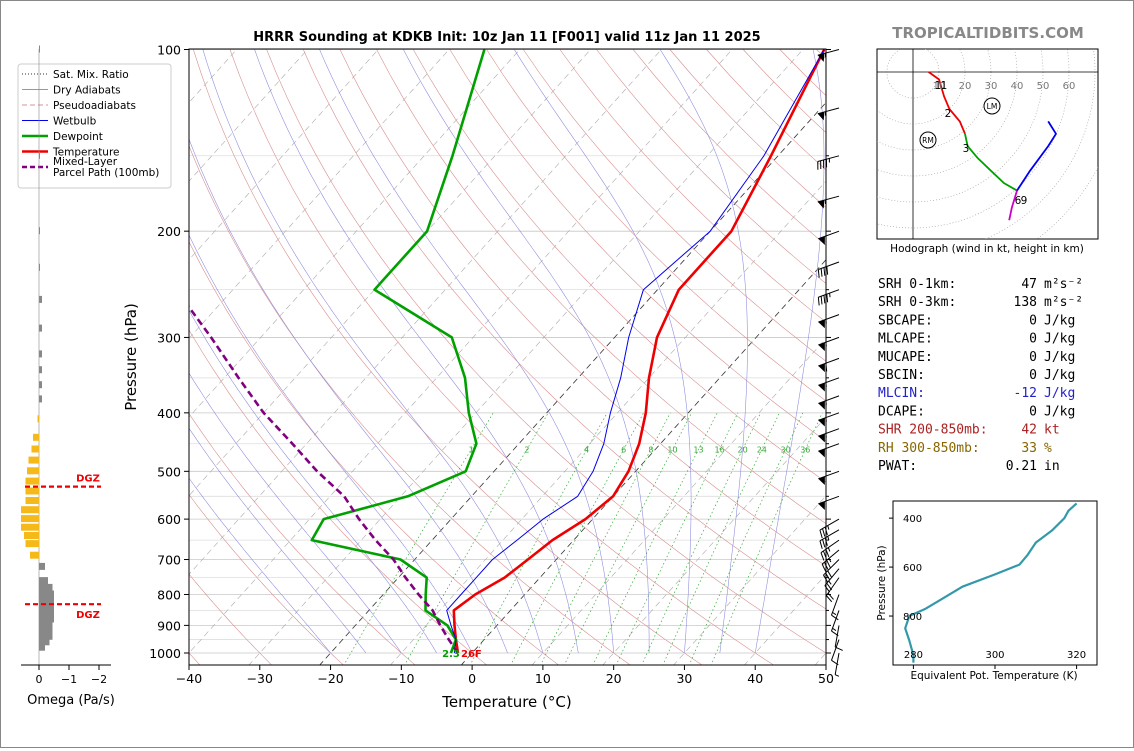 This screenshot has width=1134, height=751. What do you see at coordinates (928, 140) in the screenshot?
I see `storm-motion-marker` at bounding box center [928, 140].